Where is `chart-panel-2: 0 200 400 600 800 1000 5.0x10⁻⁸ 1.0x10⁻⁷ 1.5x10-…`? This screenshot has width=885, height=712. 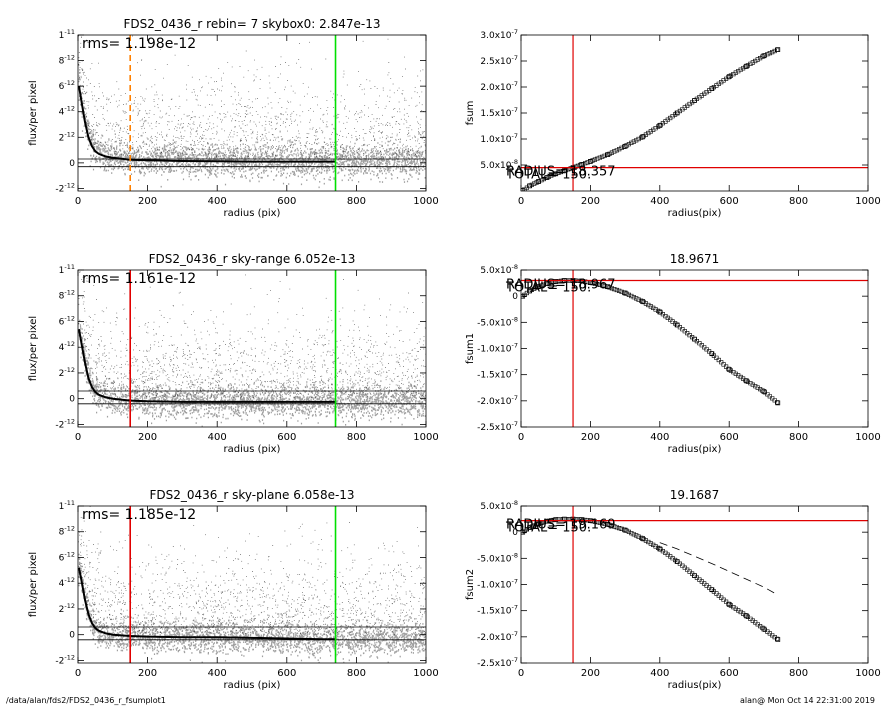 chart-panel-2: 0 200 400 600 800 1000 5.0x10⁻⁸ 1.0x10⁻⁷ 1.5x10-… is located at coordinates (673, 123).